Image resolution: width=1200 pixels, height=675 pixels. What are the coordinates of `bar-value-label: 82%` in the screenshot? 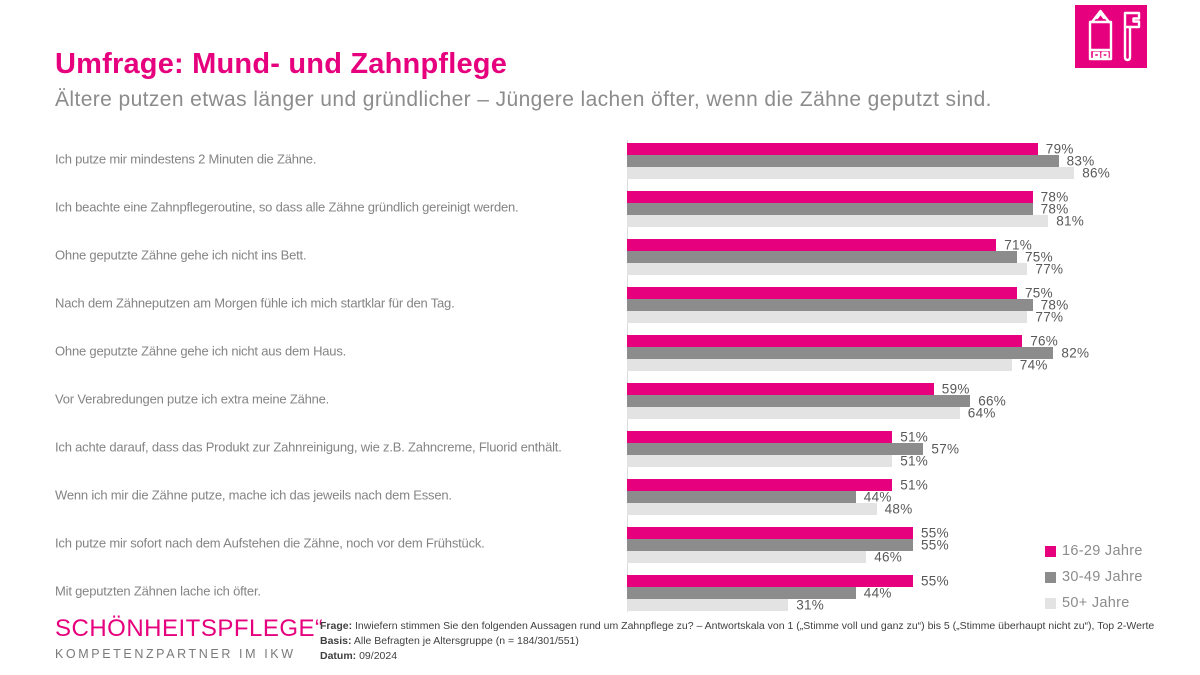 It's located at (1075, 353).